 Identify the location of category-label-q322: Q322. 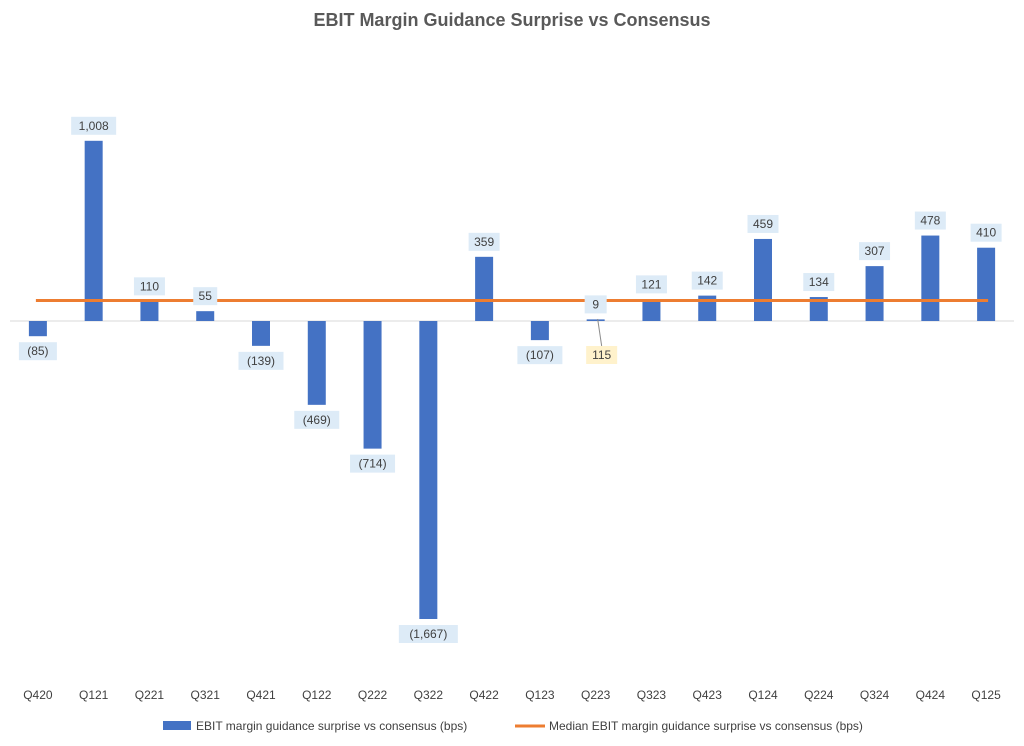
(429, 695).